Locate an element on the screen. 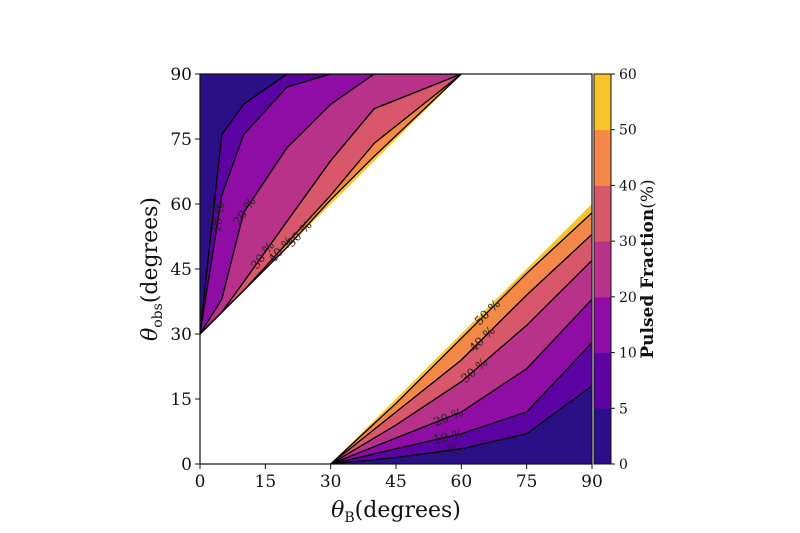  colorbar-tick-label: 50 is located at coordinates (628, 131).